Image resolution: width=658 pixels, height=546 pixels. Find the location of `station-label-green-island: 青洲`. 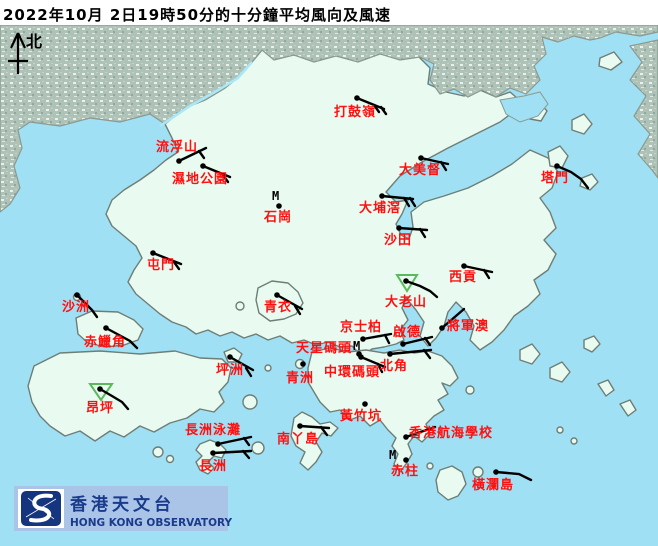

station-label-green-island: 青洲 is located at coordinates (300, 378).